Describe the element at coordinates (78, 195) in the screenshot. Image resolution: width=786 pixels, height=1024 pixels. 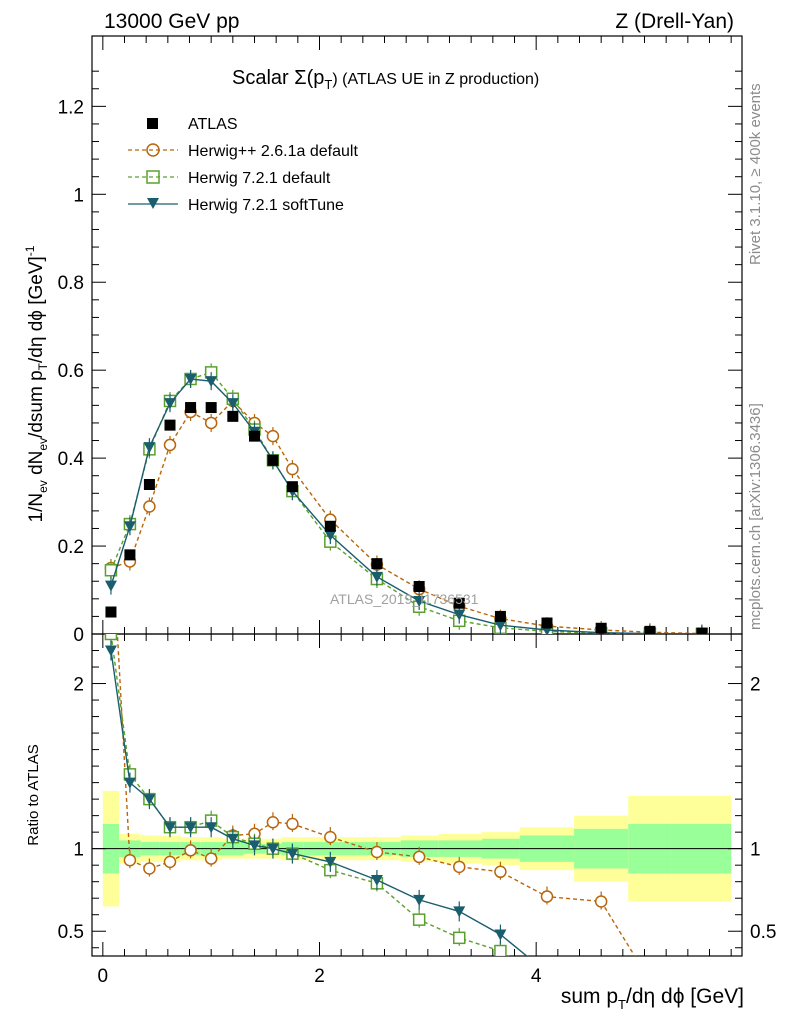
I see `y-tick-label-main: 1` at that location.